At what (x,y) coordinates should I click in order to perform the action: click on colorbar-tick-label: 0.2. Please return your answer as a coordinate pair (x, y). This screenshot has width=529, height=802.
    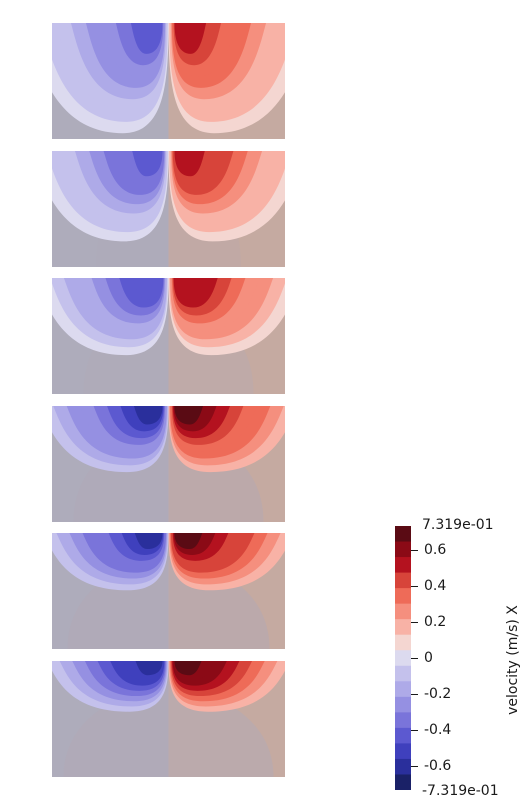
    Looking at the image, I should click on (435, 622).